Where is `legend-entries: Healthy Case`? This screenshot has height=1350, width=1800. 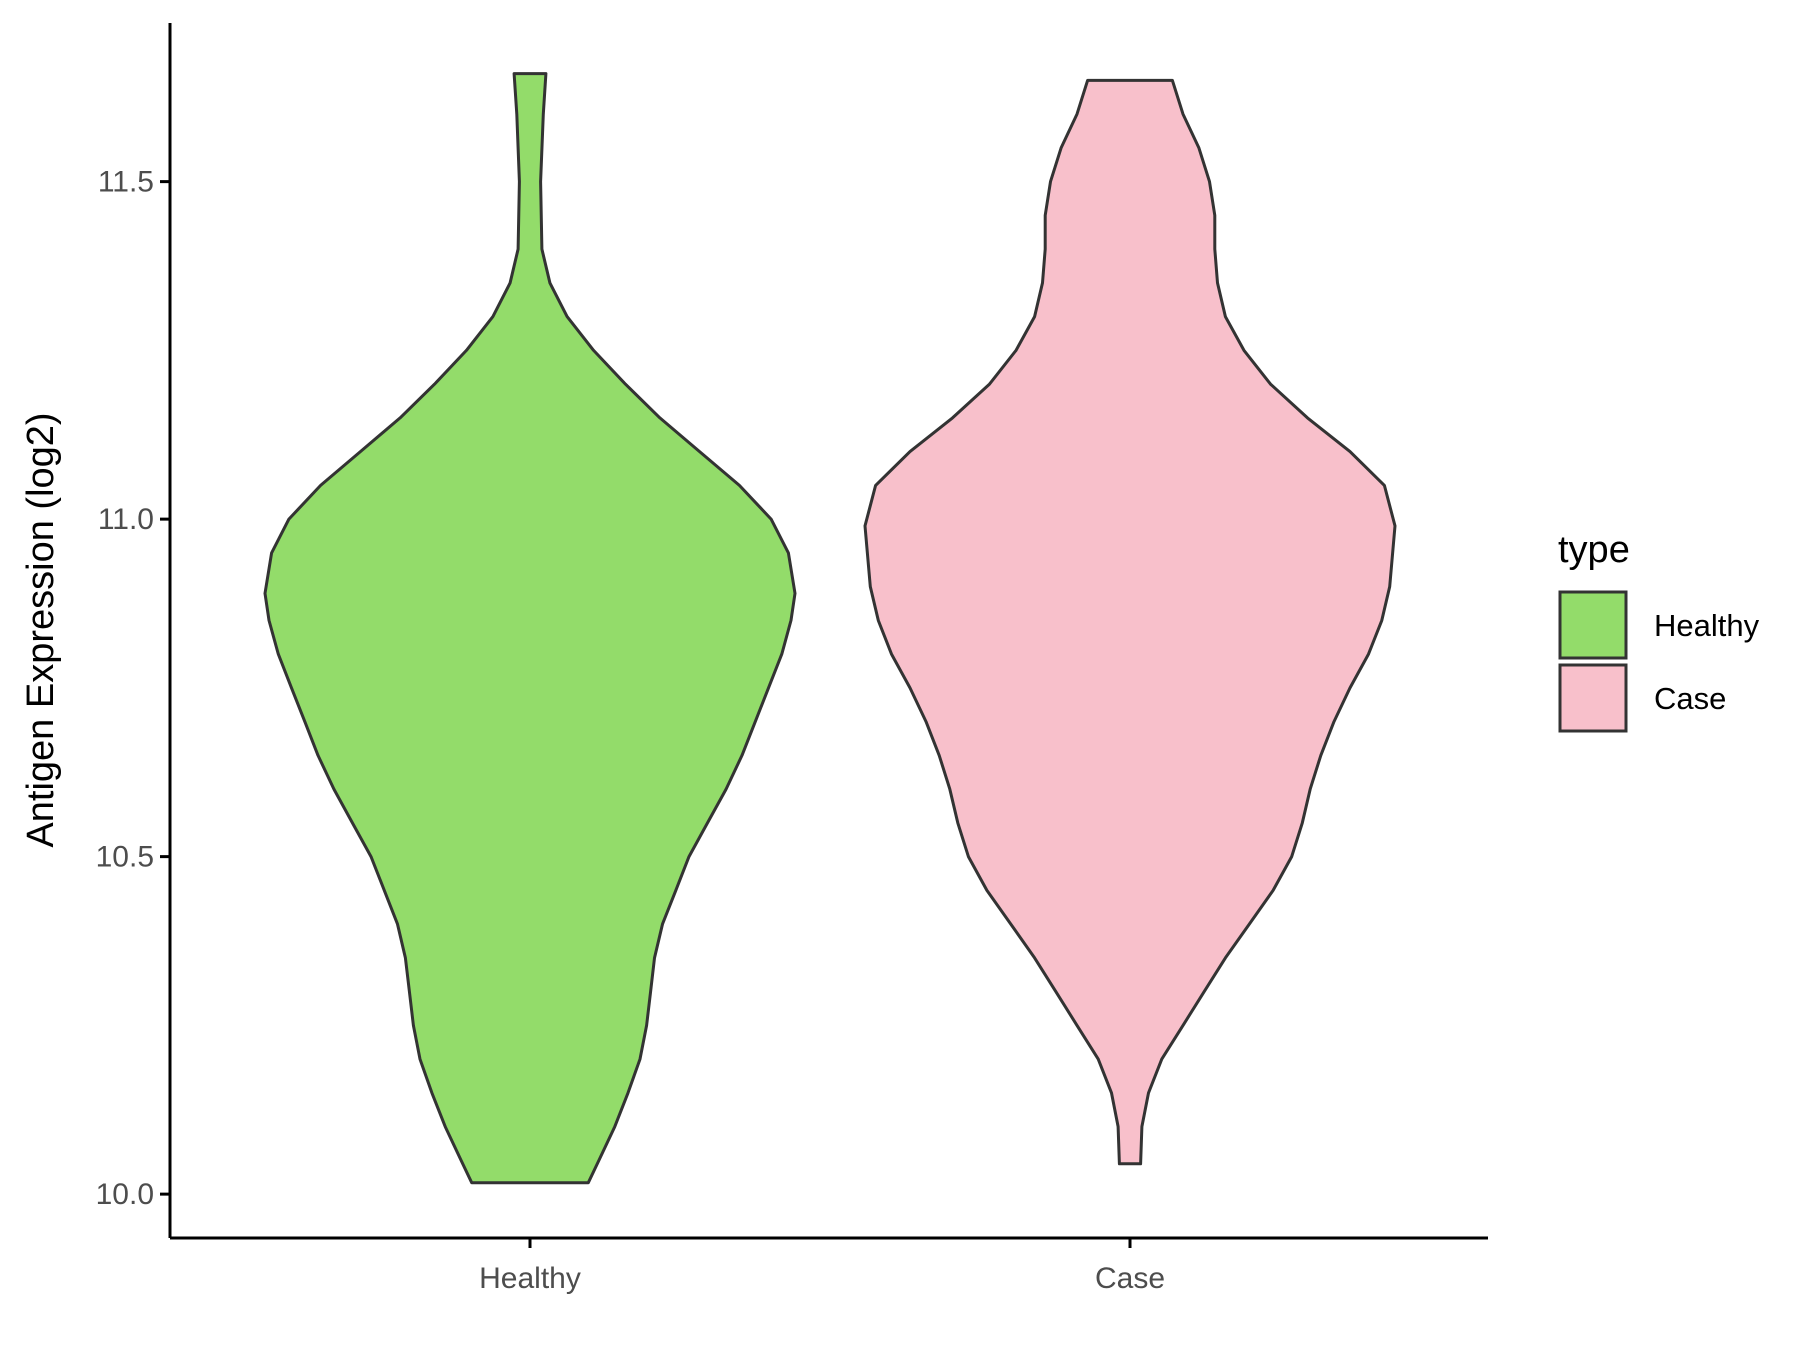 legend-entries: Healthy Case is located at coordinates (1659, 661).